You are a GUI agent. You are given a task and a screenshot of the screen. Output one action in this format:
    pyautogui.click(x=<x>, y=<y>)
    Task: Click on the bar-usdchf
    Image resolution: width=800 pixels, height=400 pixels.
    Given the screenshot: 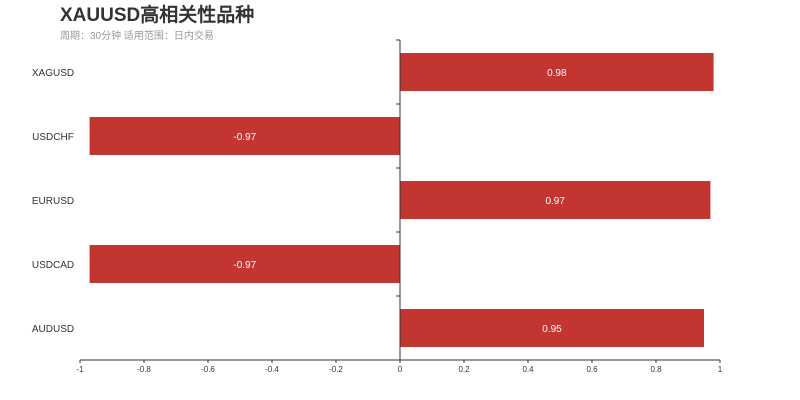 What is the action you would take?
    pyautogui.click(x=244, y=136)
    